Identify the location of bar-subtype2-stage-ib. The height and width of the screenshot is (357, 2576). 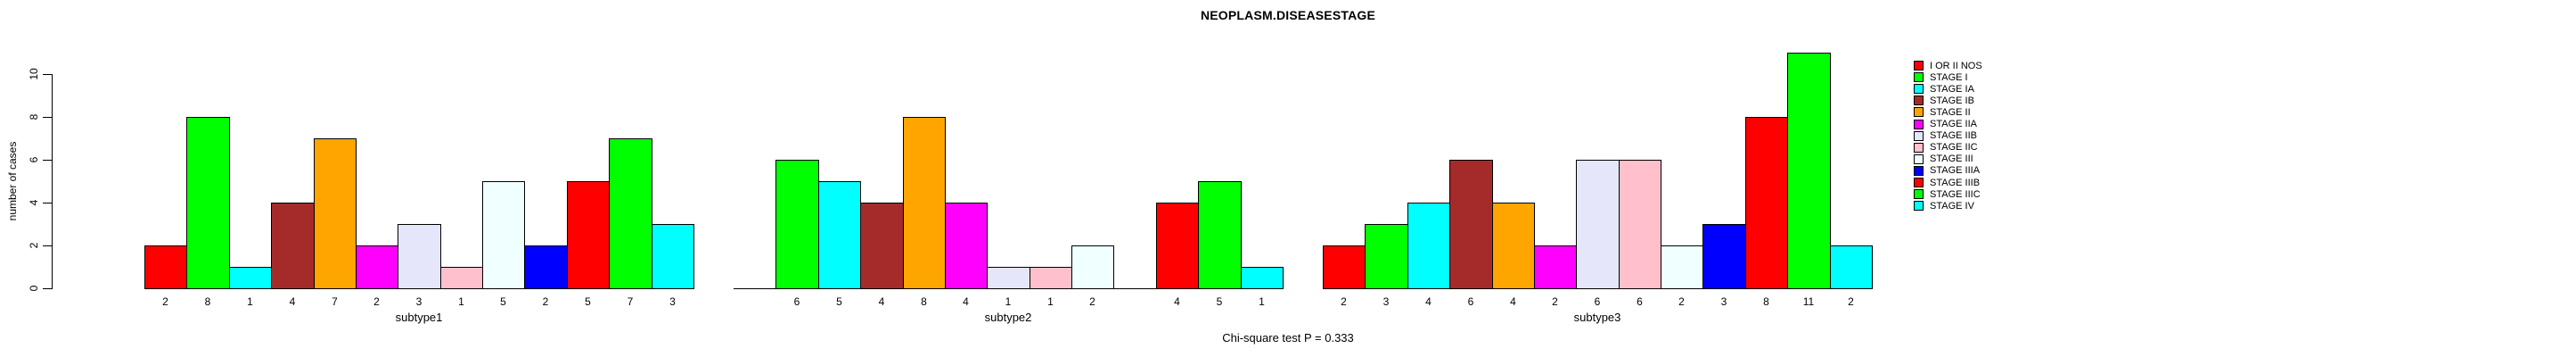
(882, 246).